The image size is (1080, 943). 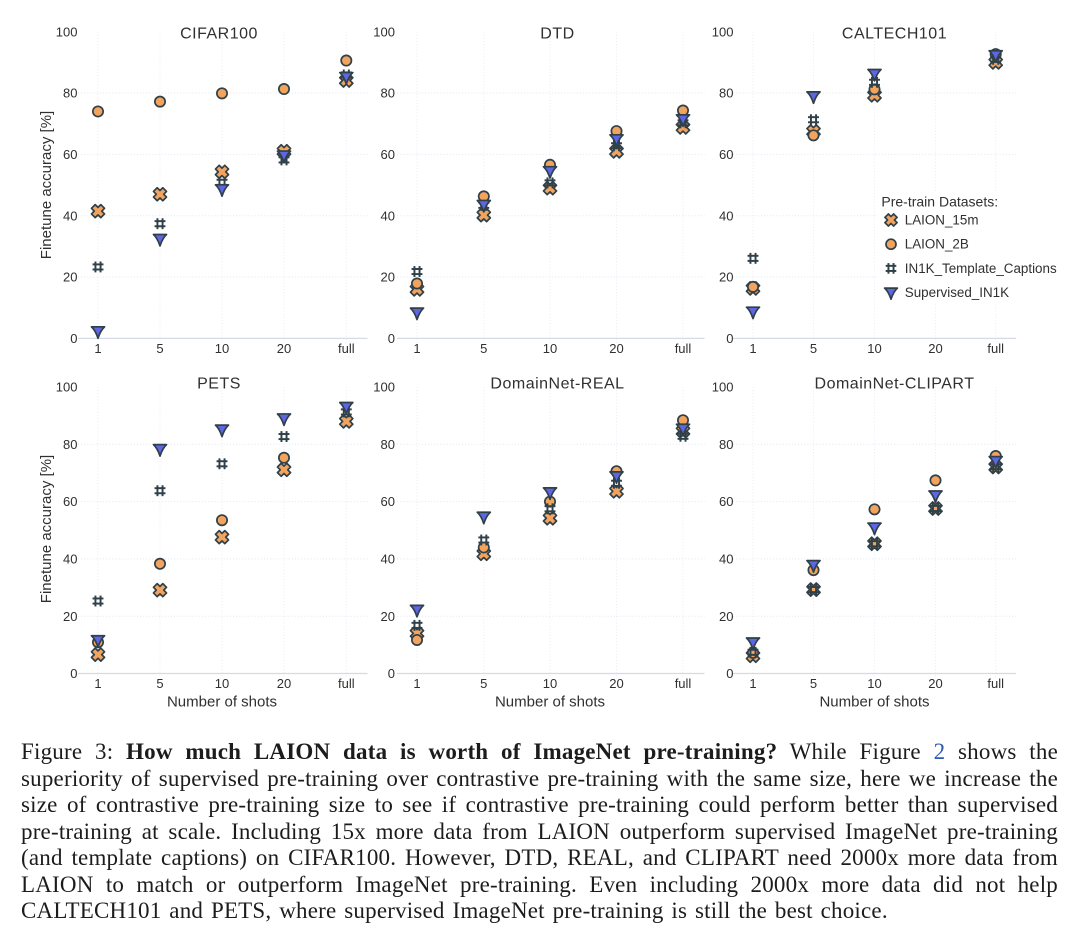 I want to click on svg-text: IN1K_Template_Captions, so click(x=981, y=268).